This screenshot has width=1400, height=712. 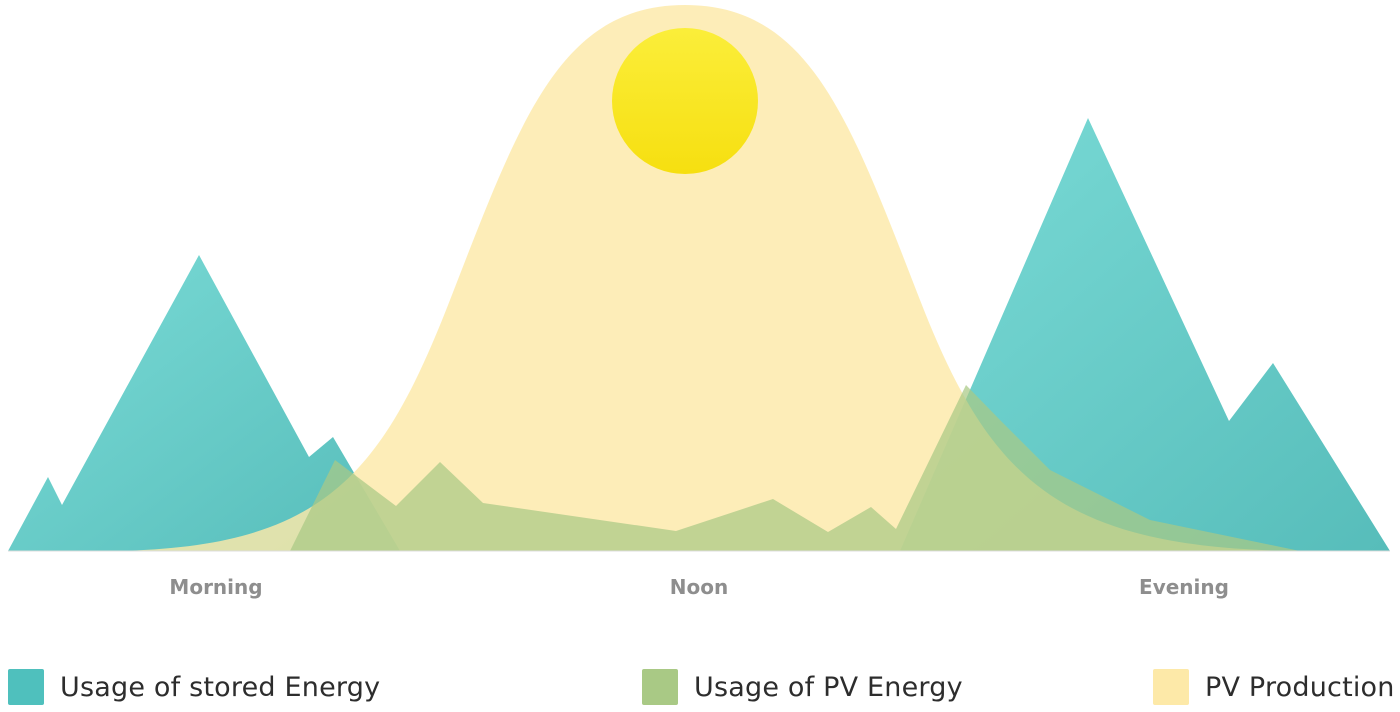 I want to click on stored-energy-area-left, so click(x=204, y=403).